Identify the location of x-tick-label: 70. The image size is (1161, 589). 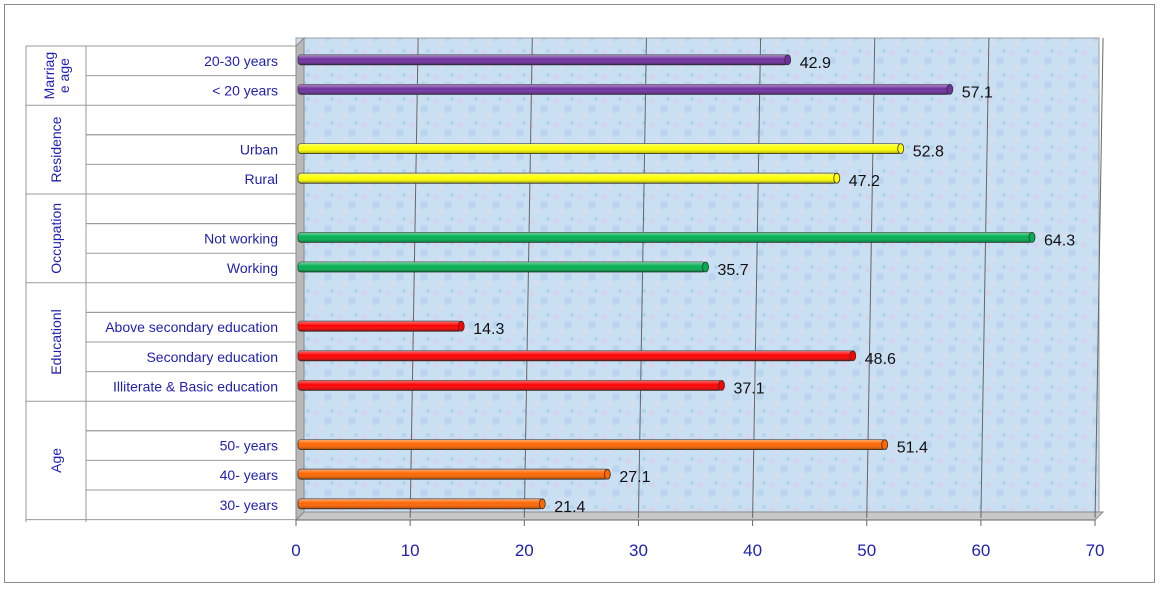
(1095, 550).